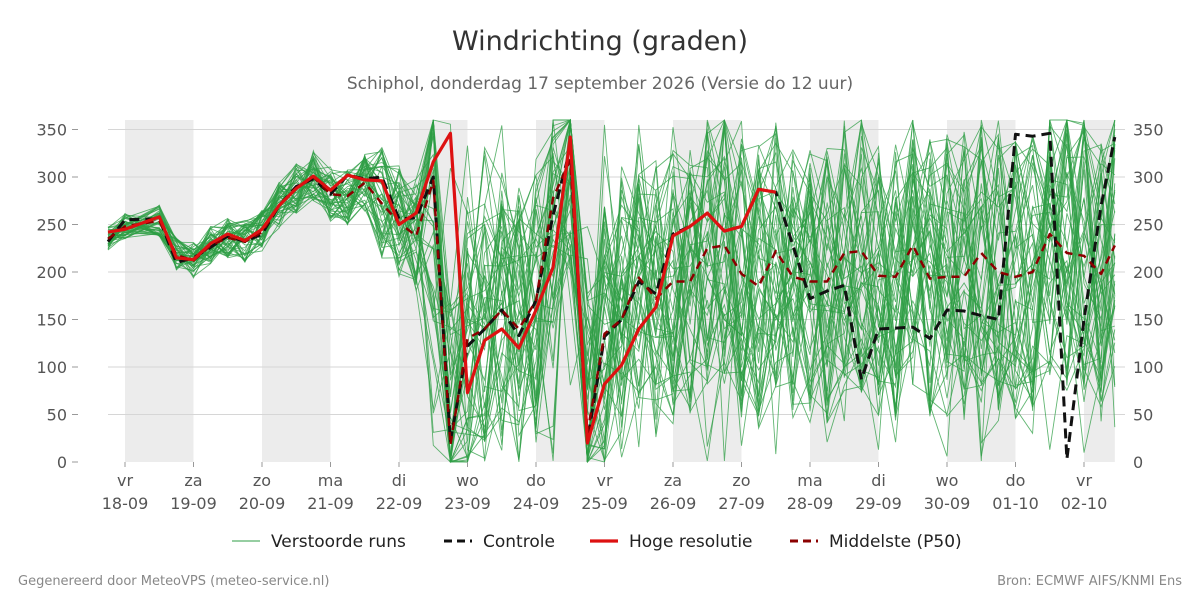 The height and width of the screenshot is (600, 1200). What do you see at coordinates (1015, 503) in the screenshot?
I see `x-tick-date-label: 01-10` at bounding box center [1015, 503].